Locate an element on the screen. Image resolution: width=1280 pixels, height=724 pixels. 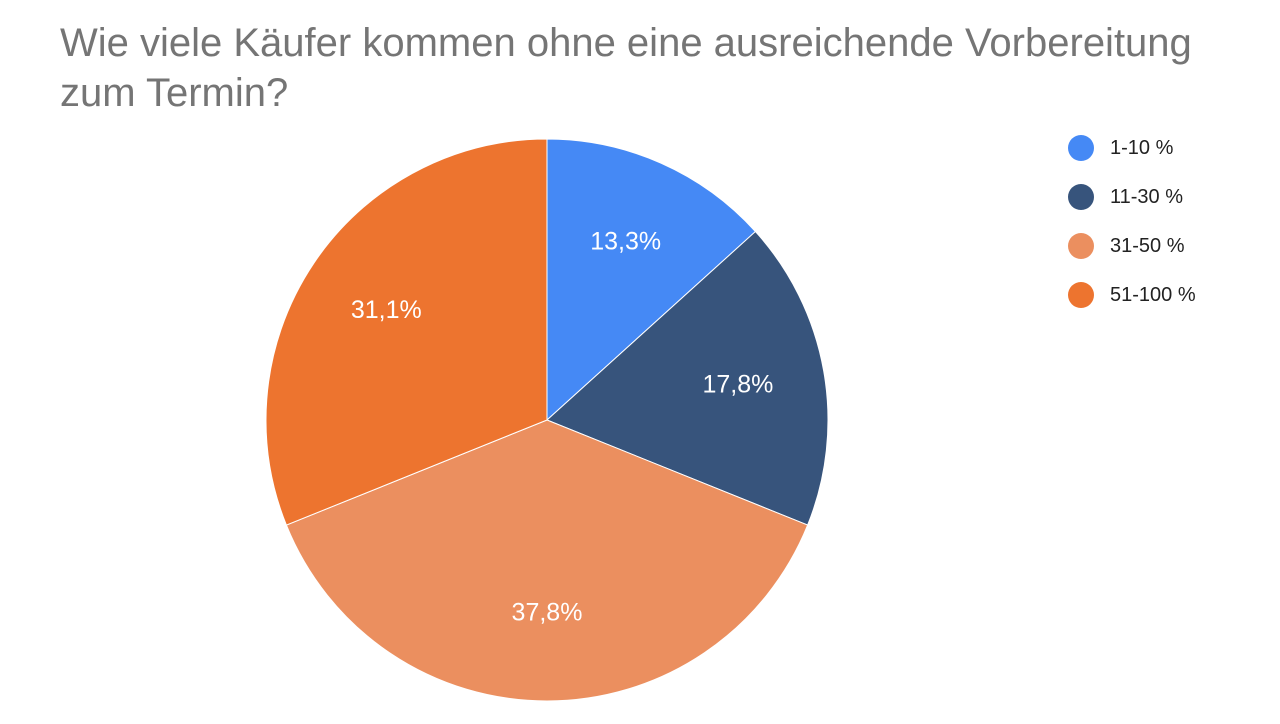
legend-item-2: 11-30 % is located at coordinates (1132, 197).